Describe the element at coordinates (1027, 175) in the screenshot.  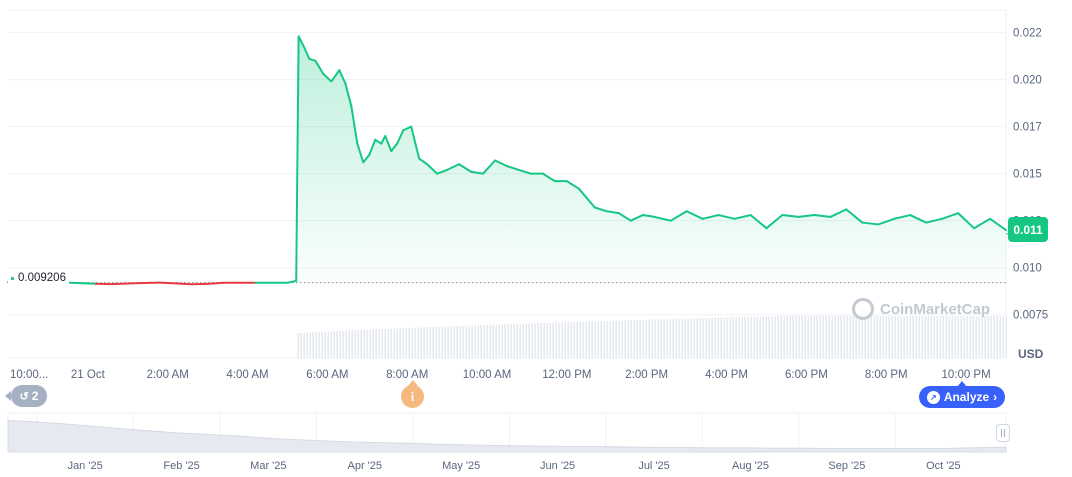
I see `y-tick-label: 0.015` at that location.